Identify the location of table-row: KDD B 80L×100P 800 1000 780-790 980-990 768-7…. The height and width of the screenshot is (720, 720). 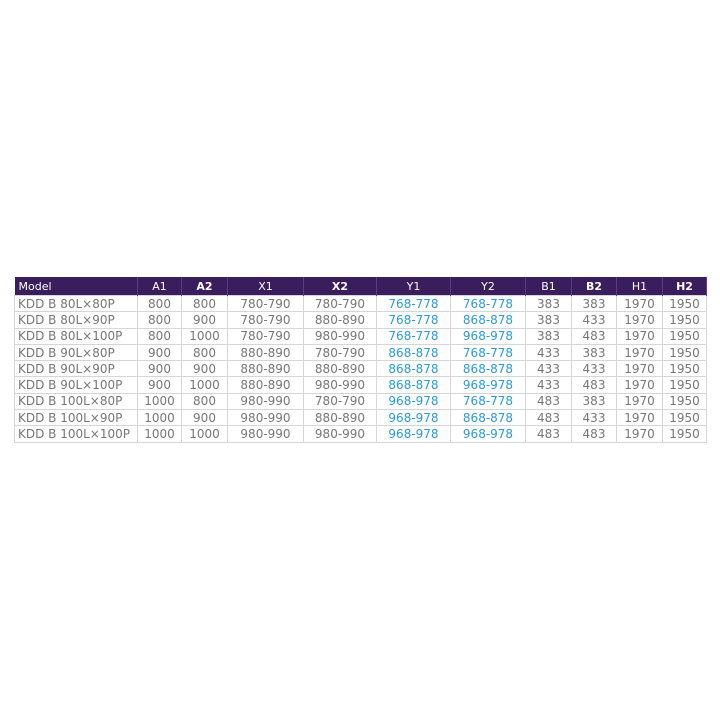
(360, 336).